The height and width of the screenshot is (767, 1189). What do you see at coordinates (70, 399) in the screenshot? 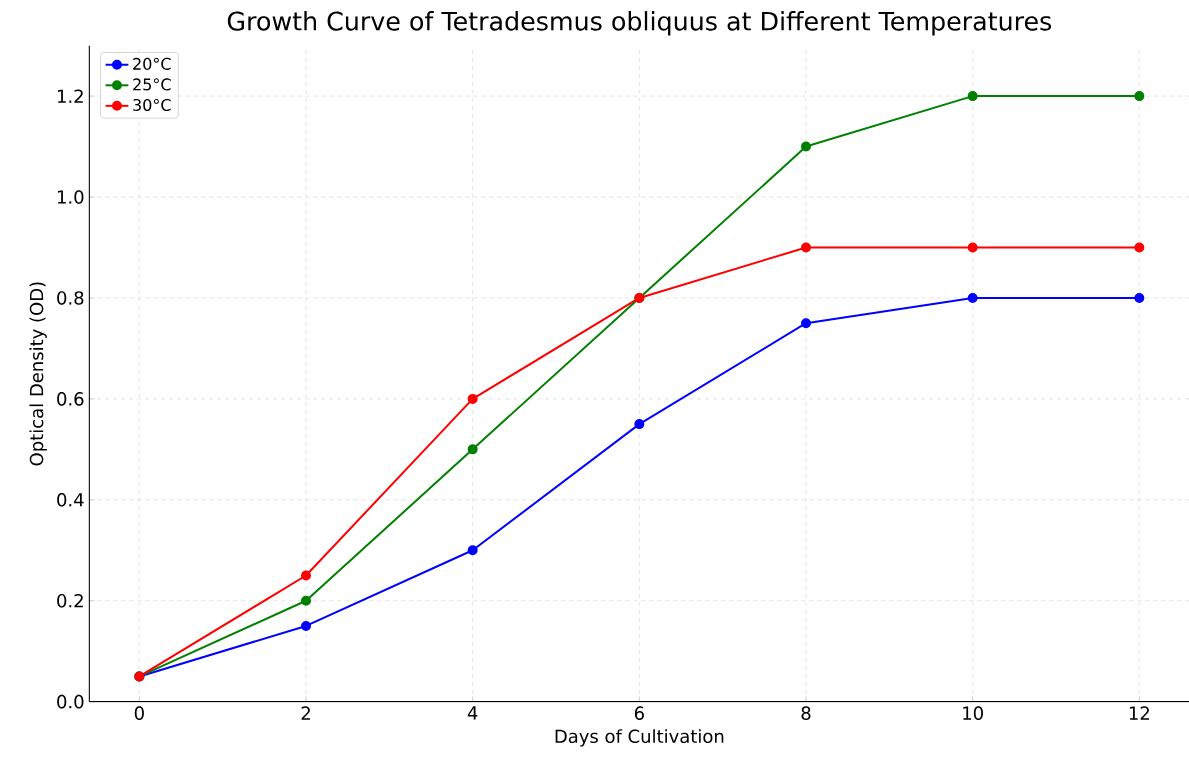
I see `y-tick-label: 0.6` at bounding box center [70, 399].